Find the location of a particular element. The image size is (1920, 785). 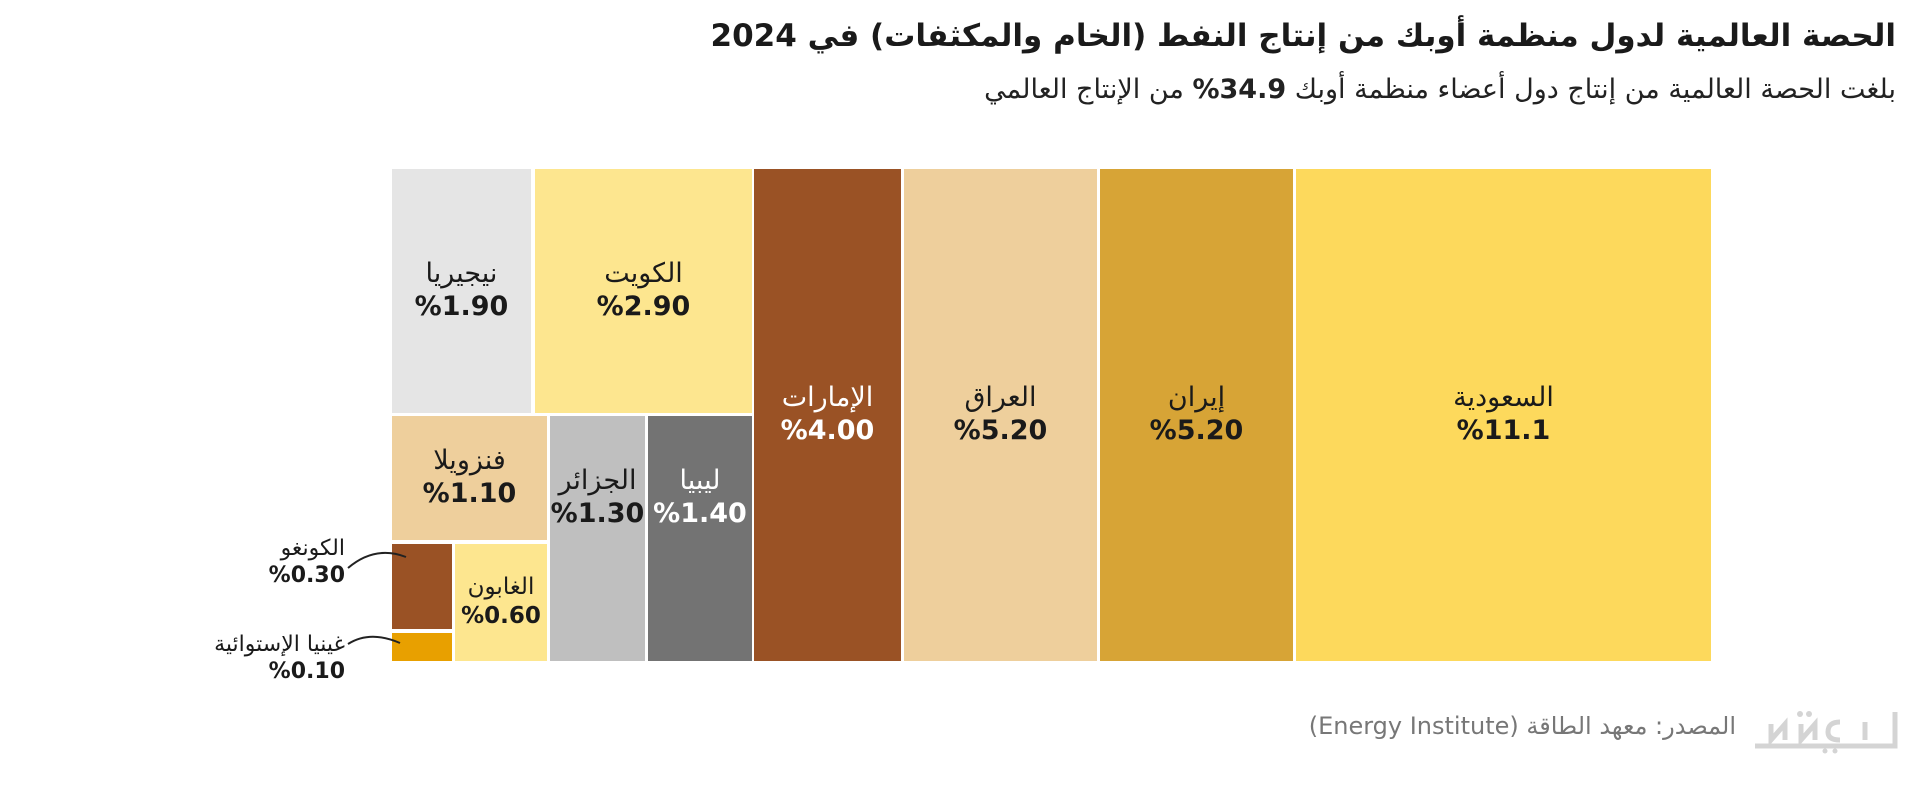

treemap-cell-uae: الإمارات %4.00 is located at coordinates (827, 415).